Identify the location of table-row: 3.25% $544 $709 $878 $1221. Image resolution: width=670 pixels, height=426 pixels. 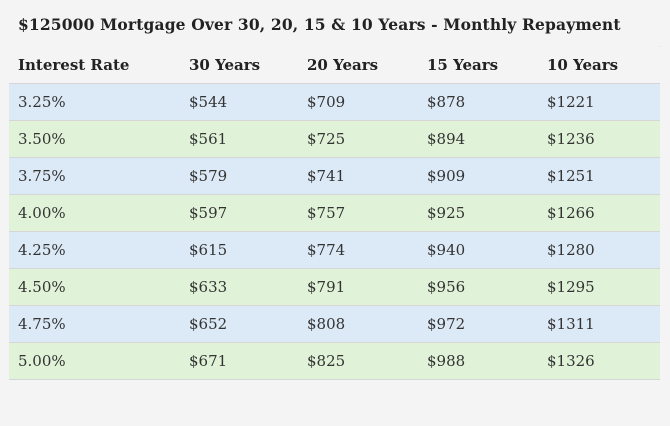
(334, 102).